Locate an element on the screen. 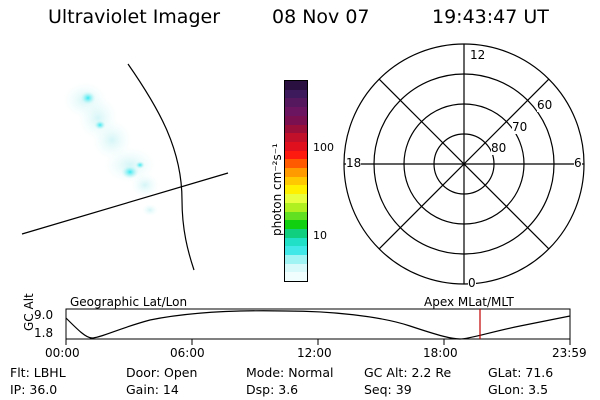  colorbar-tick-10: 10 is located at coordinates (320, 235).